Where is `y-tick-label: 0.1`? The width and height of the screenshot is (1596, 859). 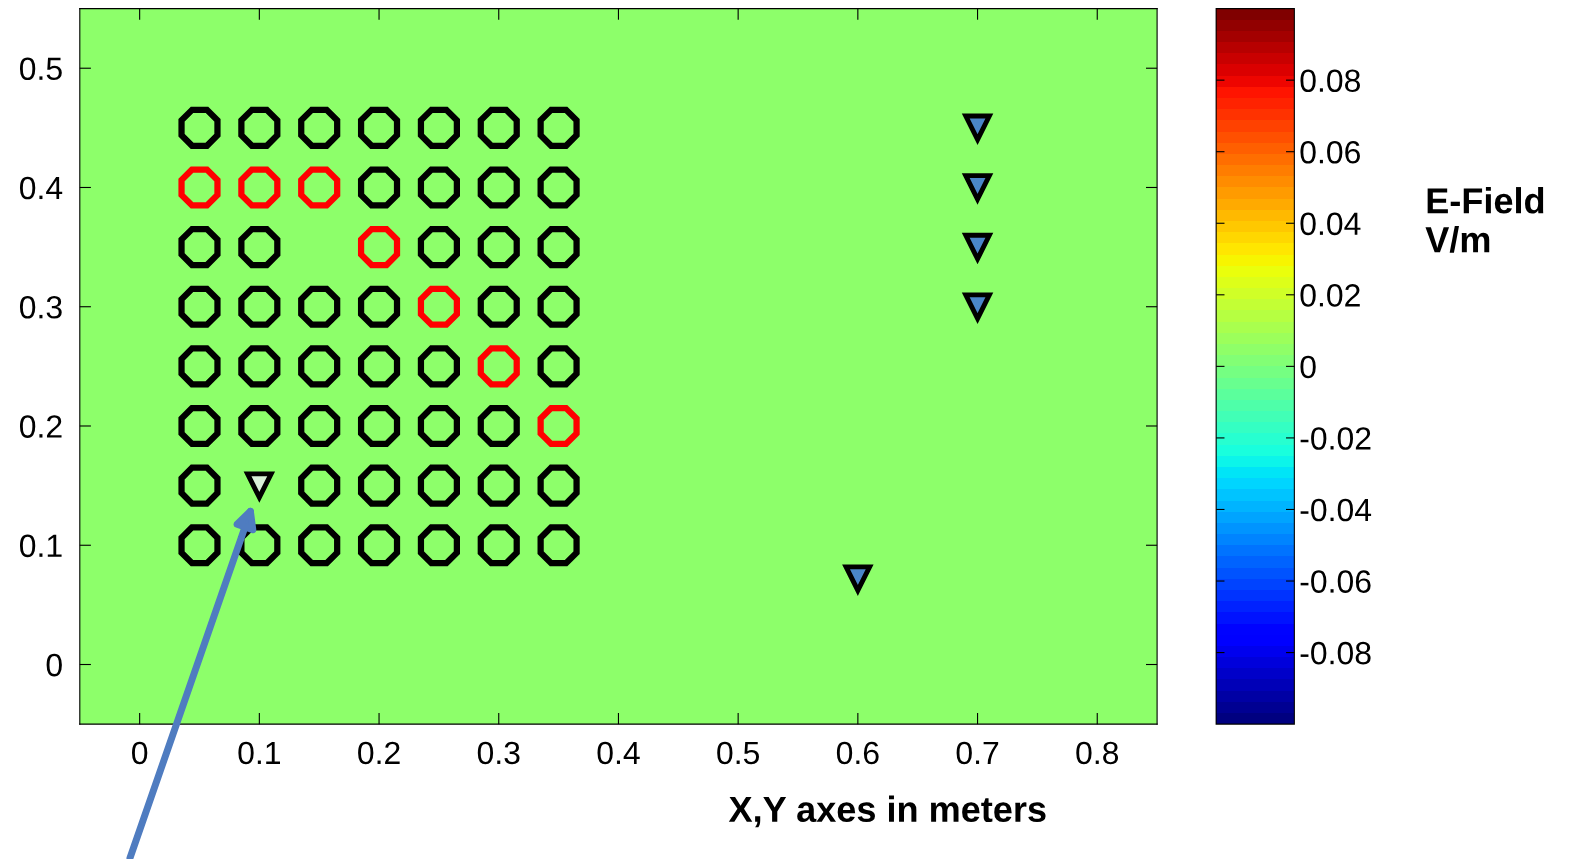 y-tick-label: 0.1 is located at coordinates (40, 546).